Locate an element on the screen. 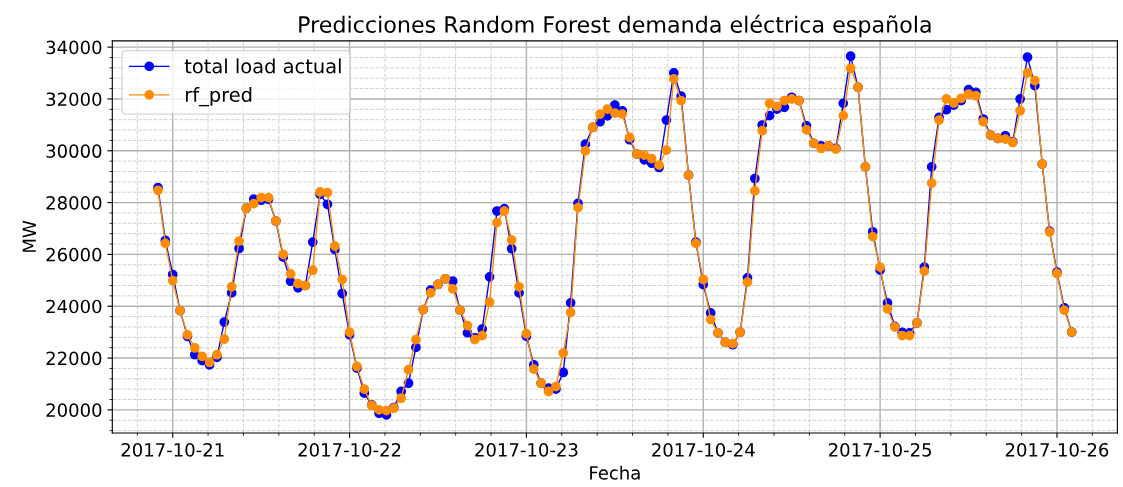 The image size is (1123, 487). y-tick-label: 20000 is located at coordinates (74, 410).